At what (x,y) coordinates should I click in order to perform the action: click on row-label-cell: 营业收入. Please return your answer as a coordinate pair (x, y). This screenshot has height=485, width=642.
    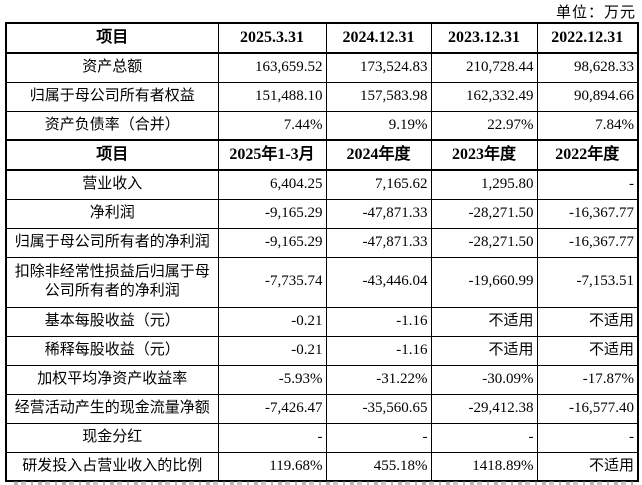
    Looking at the image, I should click on (112, 184).